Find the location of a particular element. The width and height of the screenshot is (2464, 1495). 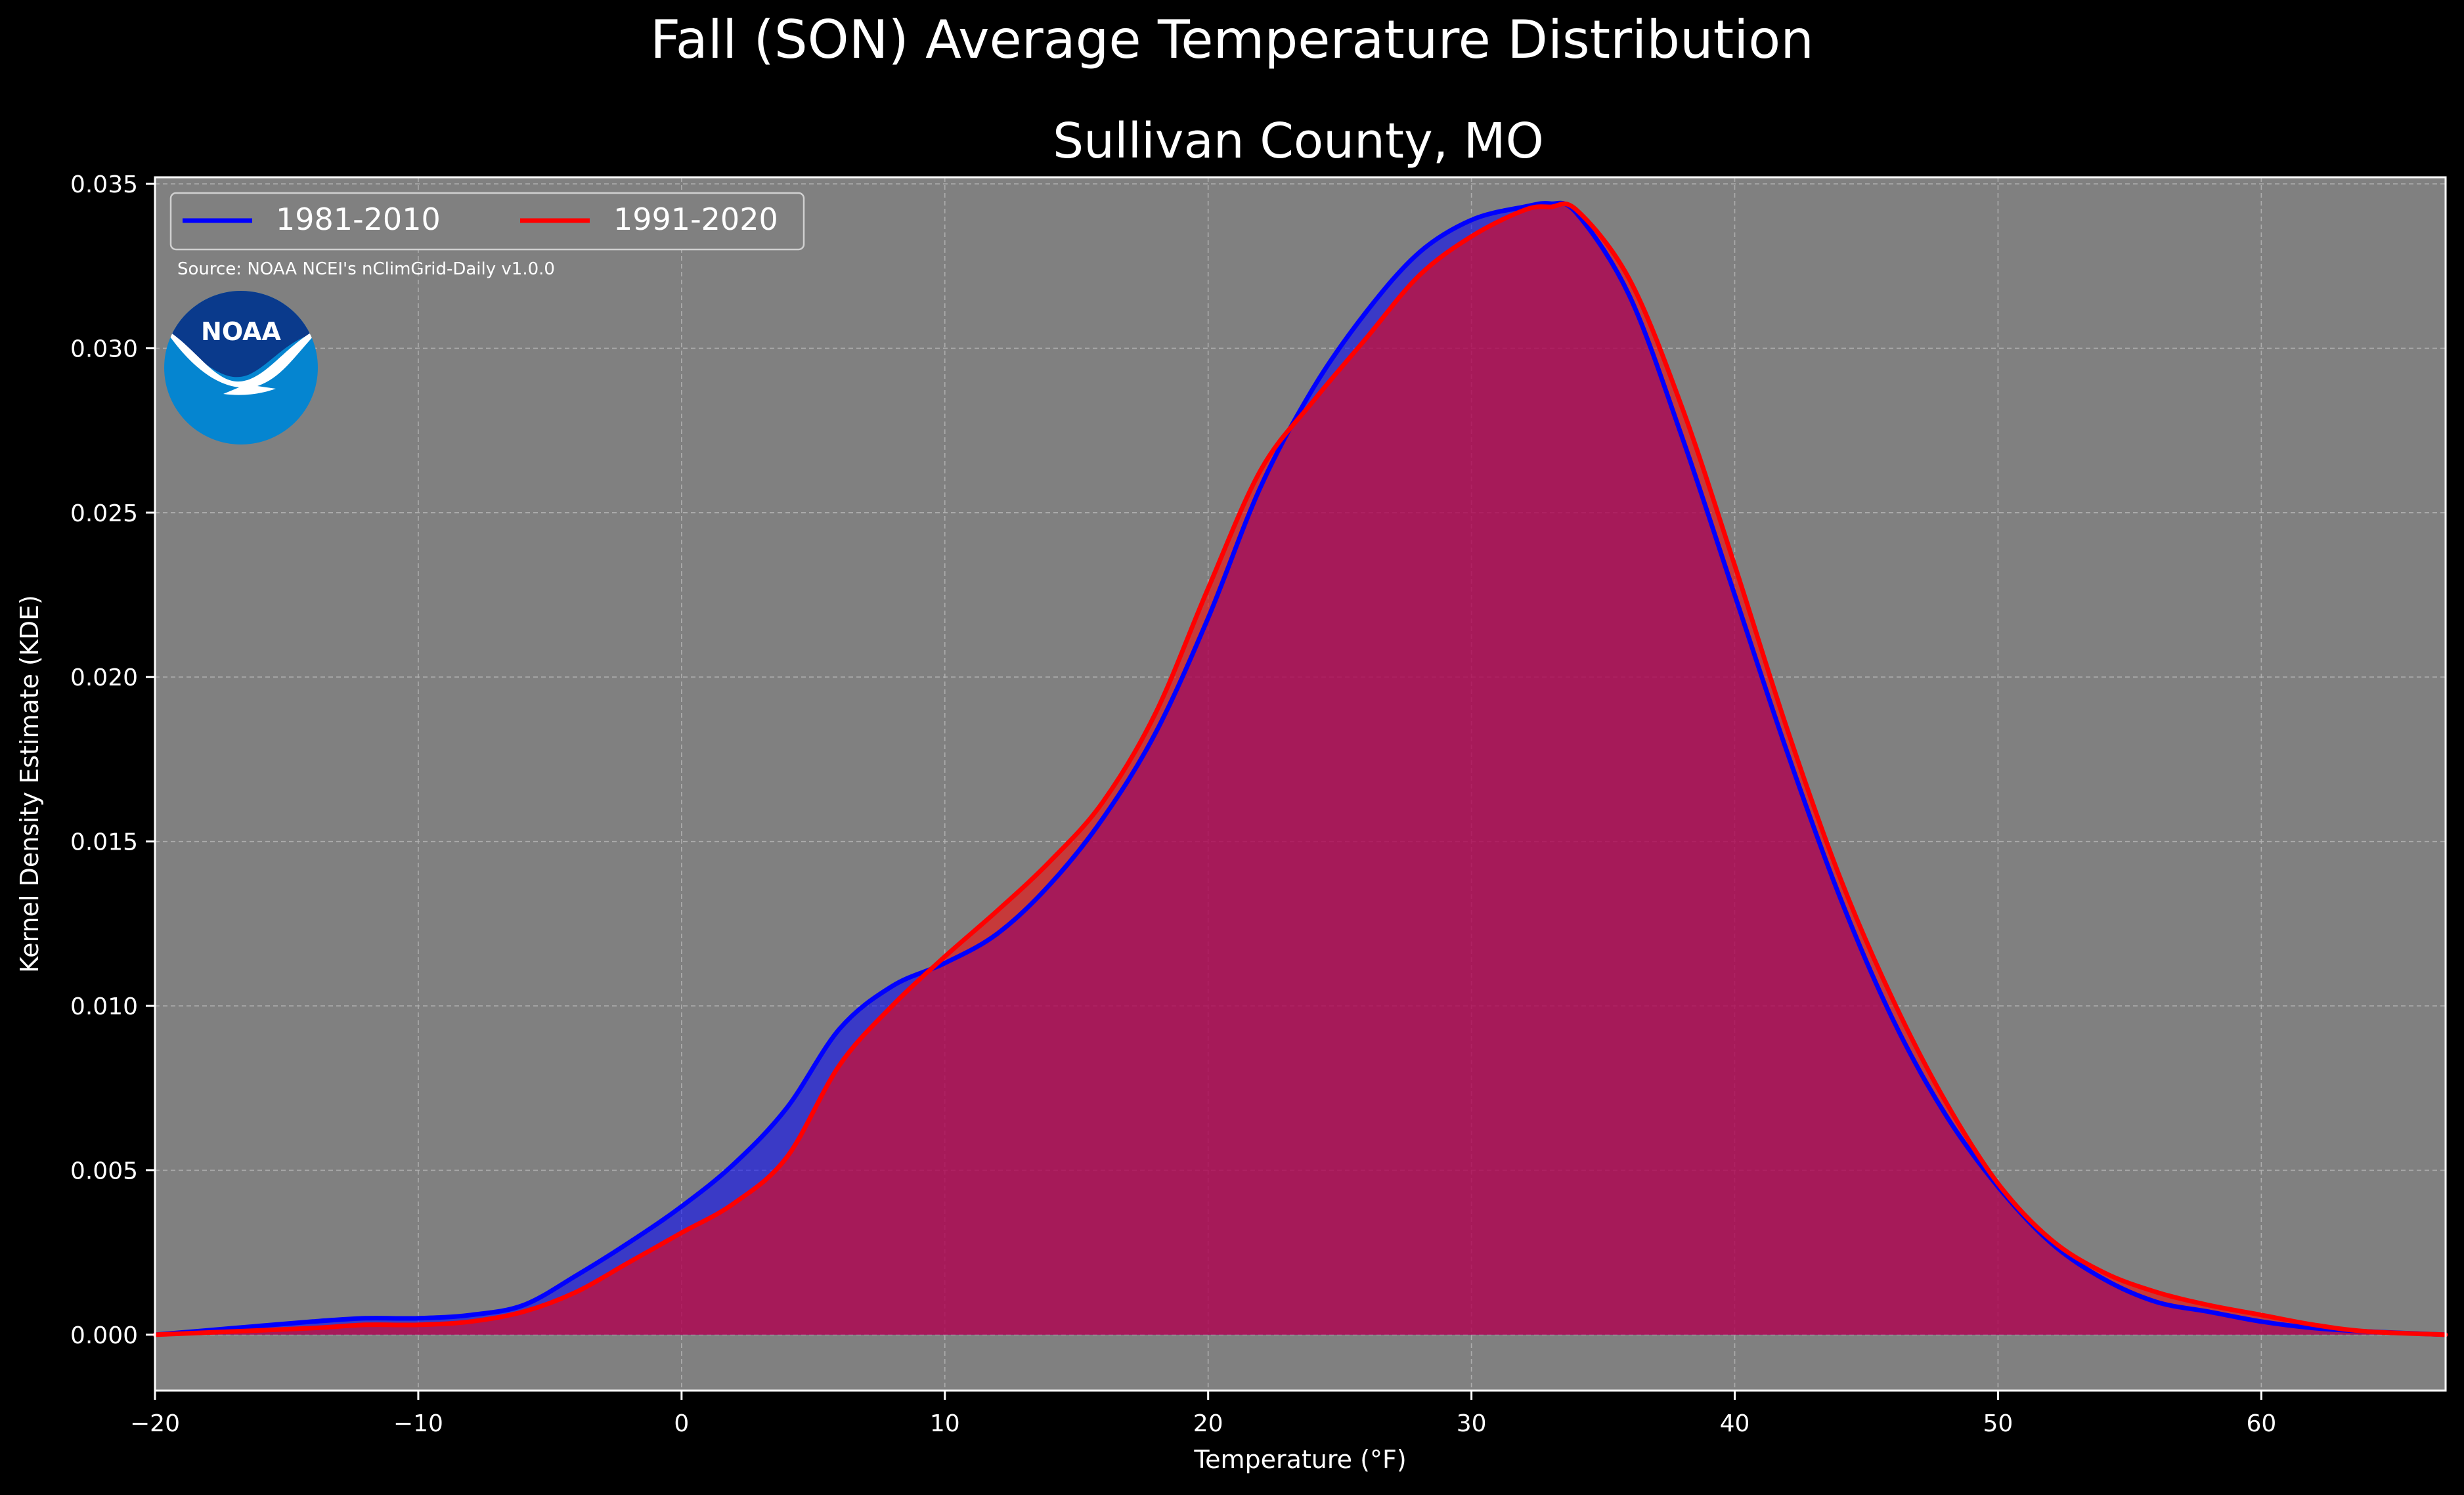

noaa-logo-text: NOAA is located at coordinates (241, 331).